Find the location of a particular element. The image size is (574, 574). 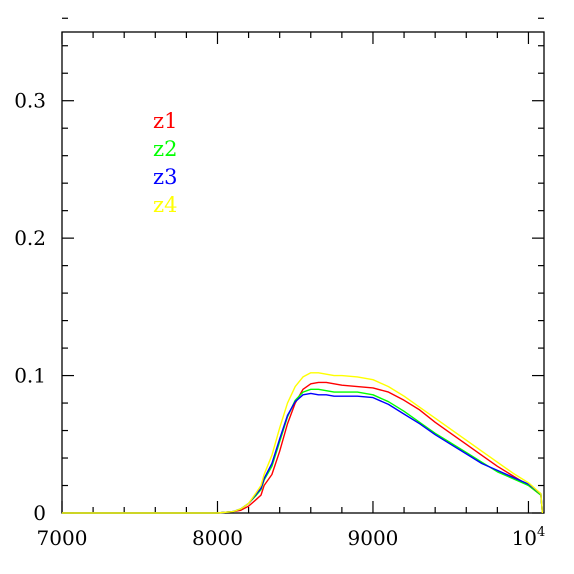

legend-label-z4: z4 is located at coordinates (165, 205).